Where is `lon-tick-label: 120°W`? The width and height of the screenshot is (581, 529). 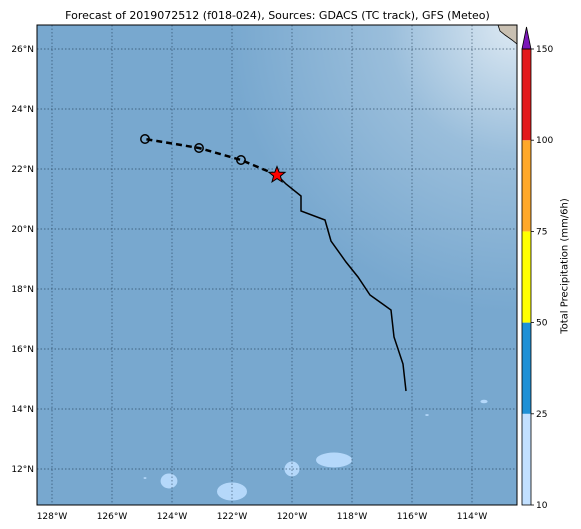 lon-tick-label: 120°W is located at coordinates (292, 517).